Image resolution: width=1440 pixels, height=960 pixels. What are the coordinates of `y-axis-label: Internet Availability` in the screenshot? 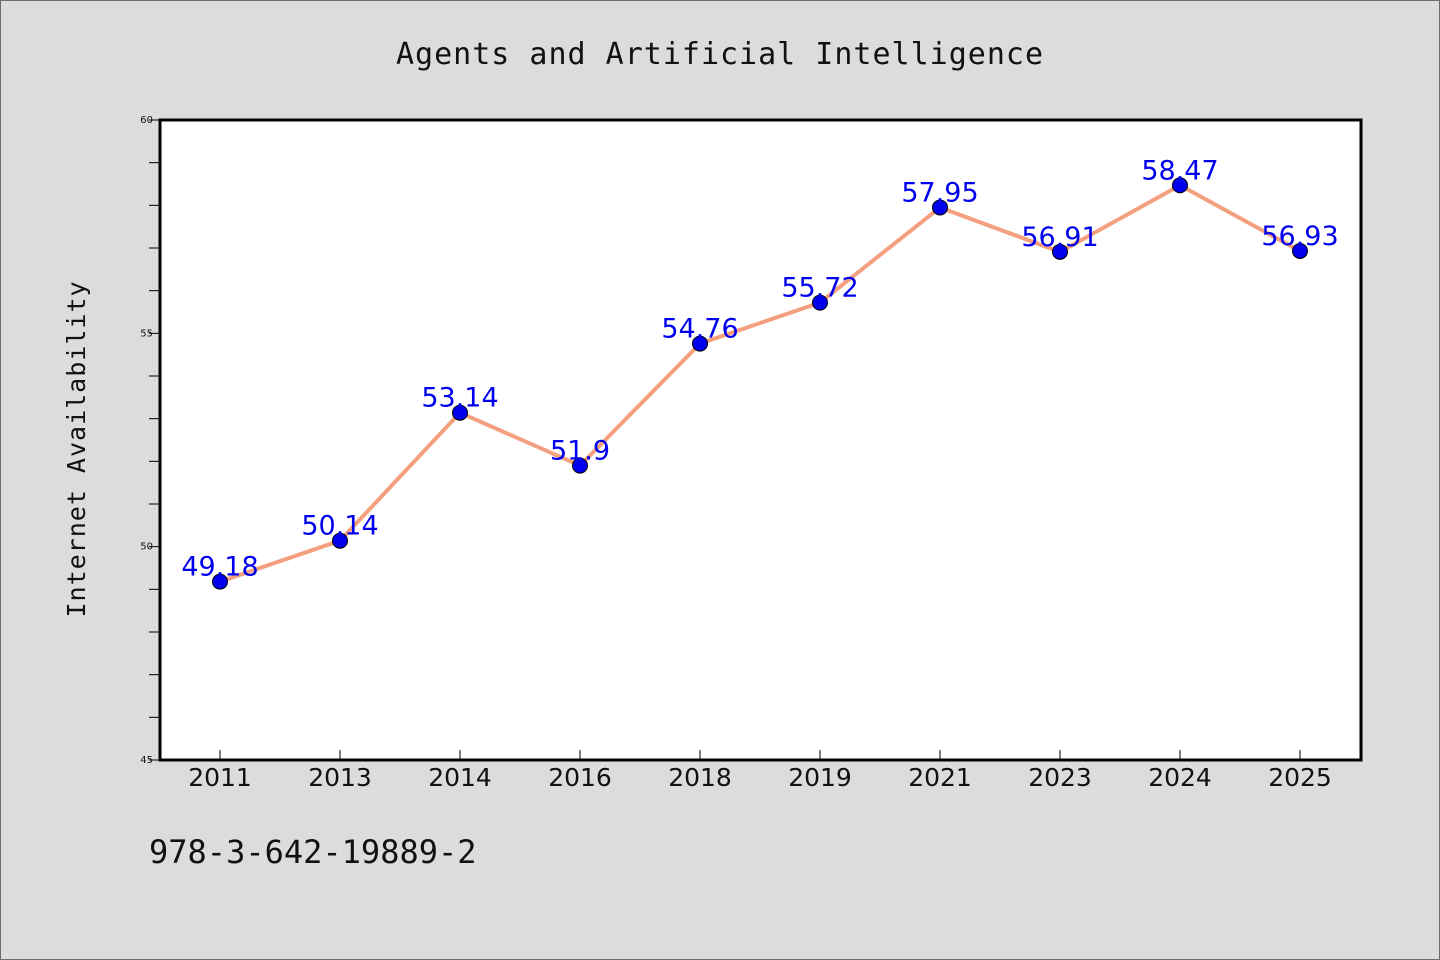 It's located at (76, 448).